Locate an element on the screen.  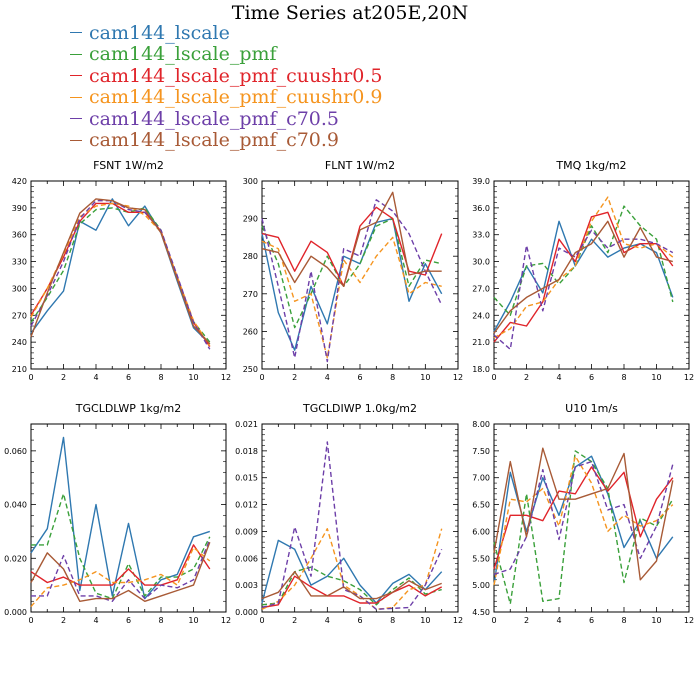
y-tick-label: 0.009 is located at coordinates (246, 531).